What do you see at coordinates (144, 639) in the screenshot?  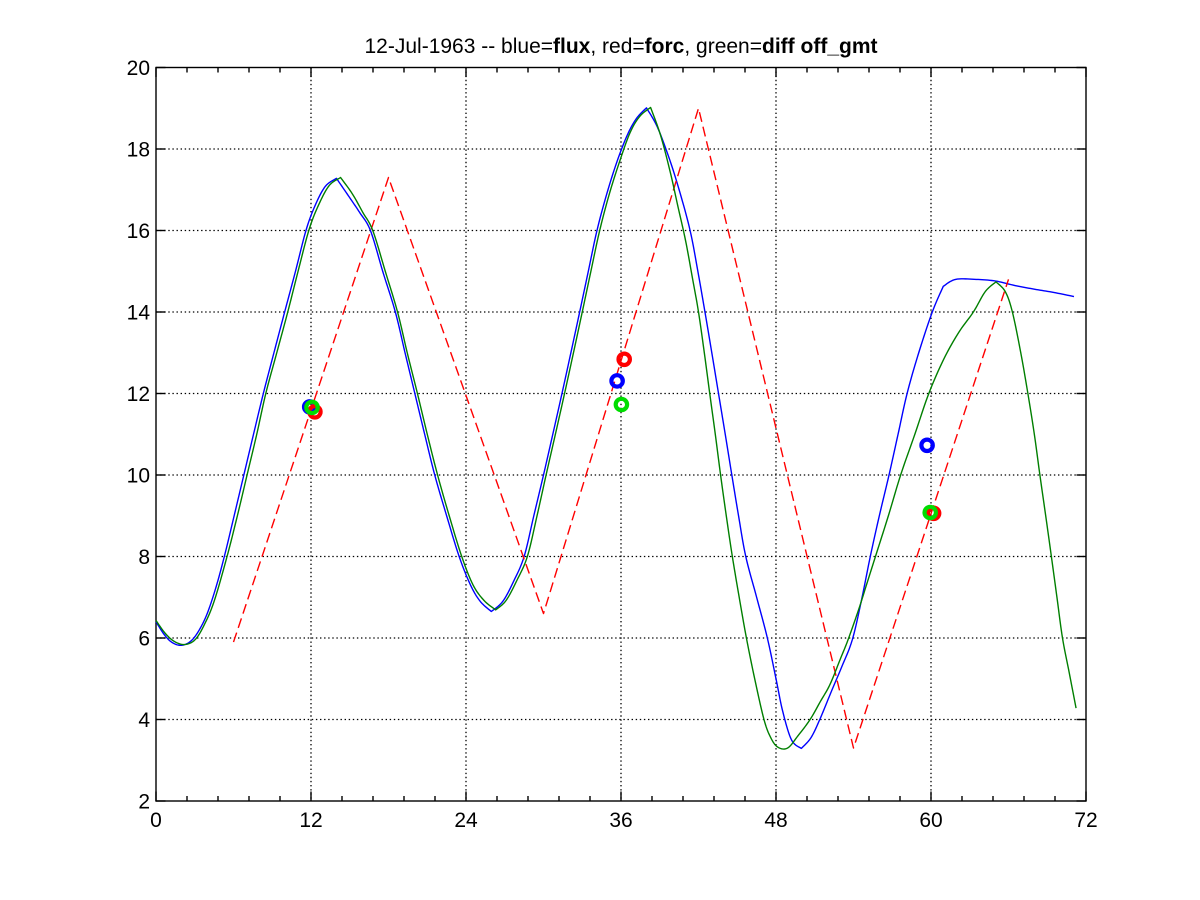 I see `svg-text: 6` at bounding box center [144, 639].